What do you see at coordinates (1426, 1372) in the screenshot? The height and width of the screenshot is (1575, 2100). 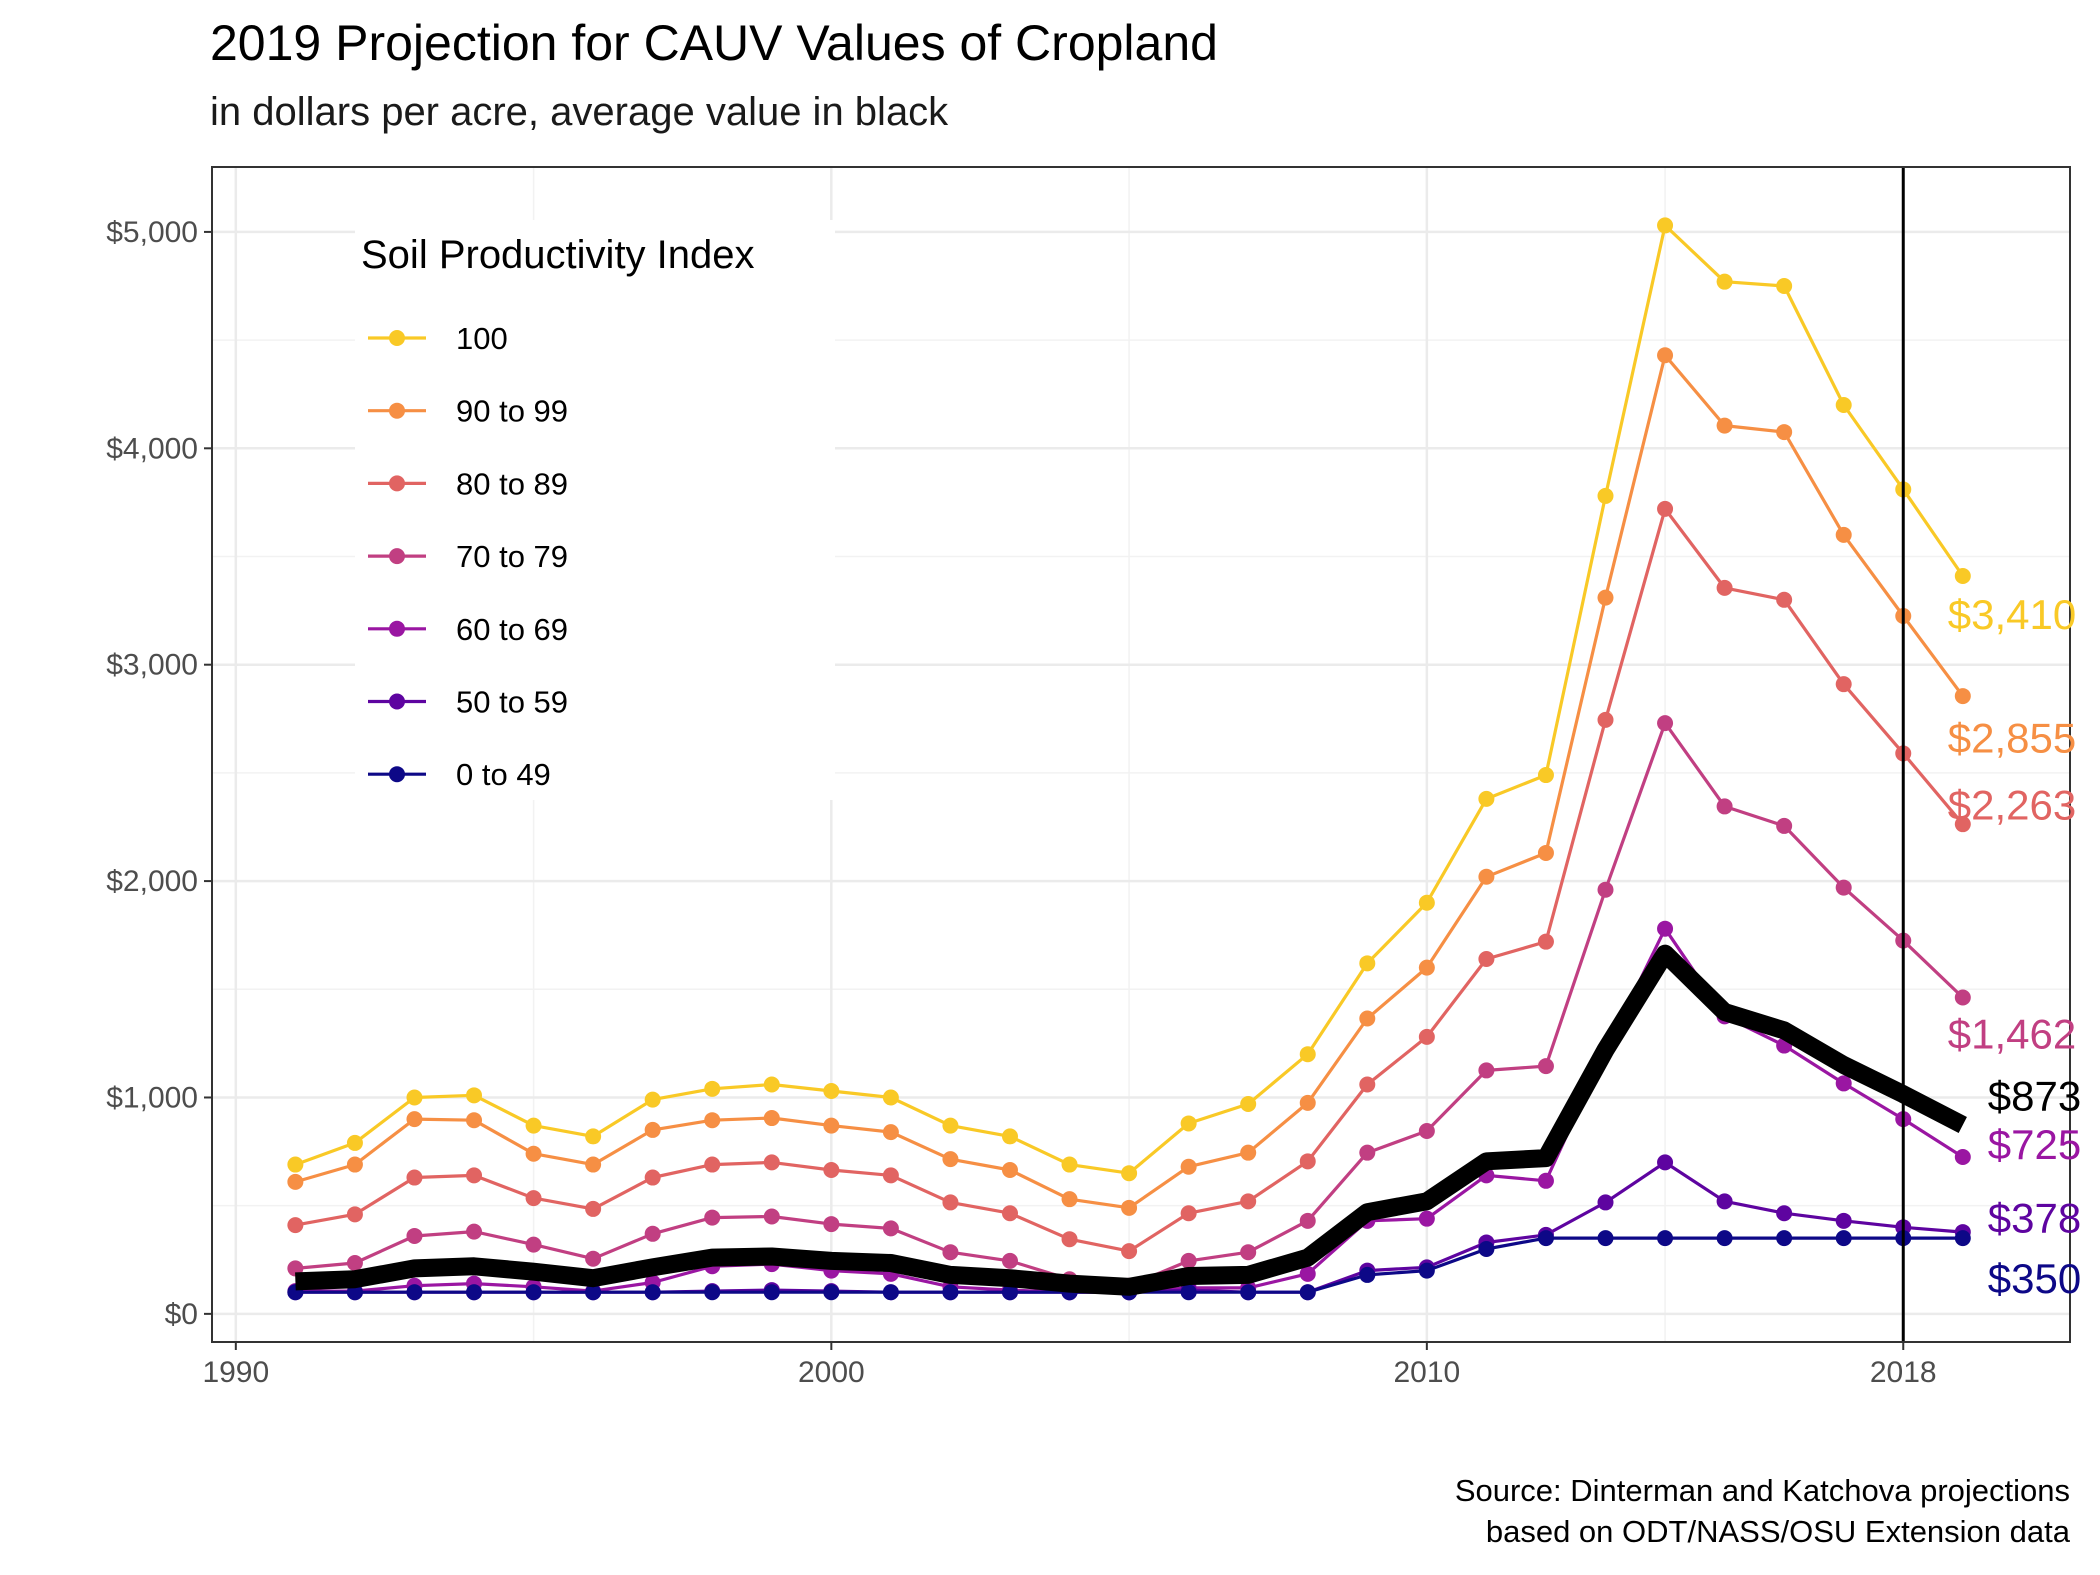 I see `x-tick-label: 2010` at bounding box center [1426, 1372].